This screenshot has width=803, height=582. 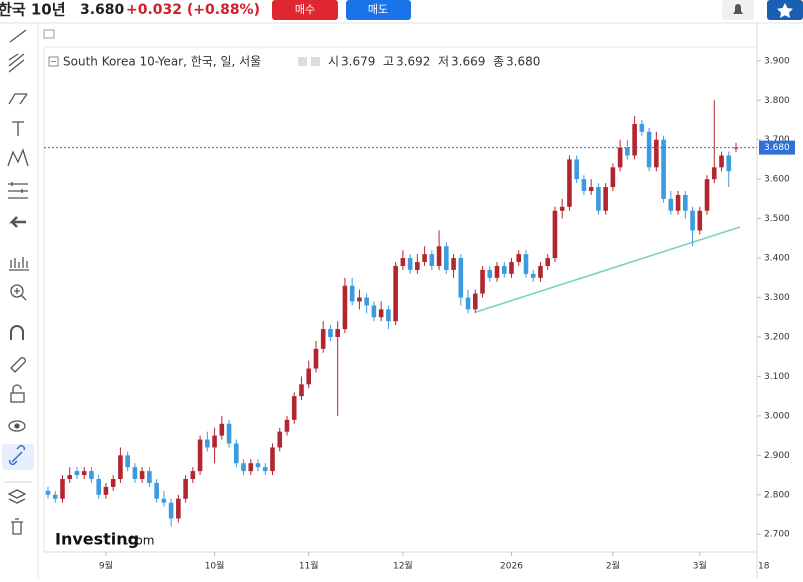 I want to click on legend-settings, so click(x=302, y=61).